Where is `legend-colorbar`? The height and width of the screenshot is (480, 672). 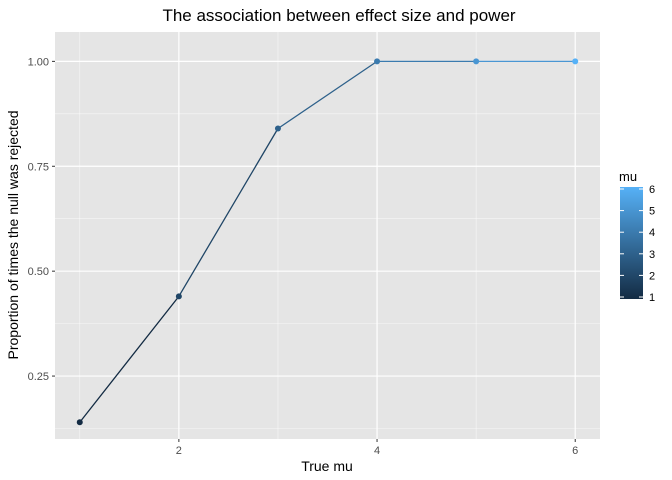
legend-colorbar is located at coordinates (631, 243).